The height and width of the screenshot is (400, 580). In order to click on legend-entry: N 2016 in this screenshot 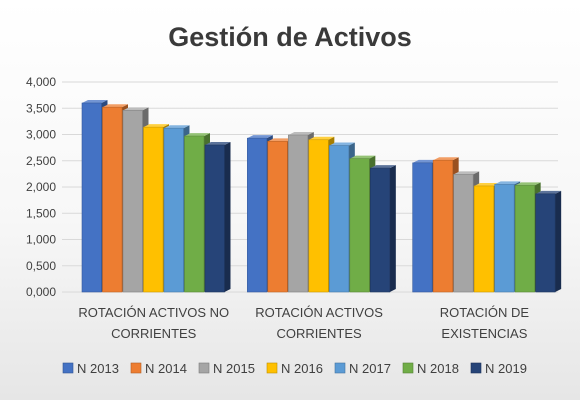, I will do `click(294, 368)`.